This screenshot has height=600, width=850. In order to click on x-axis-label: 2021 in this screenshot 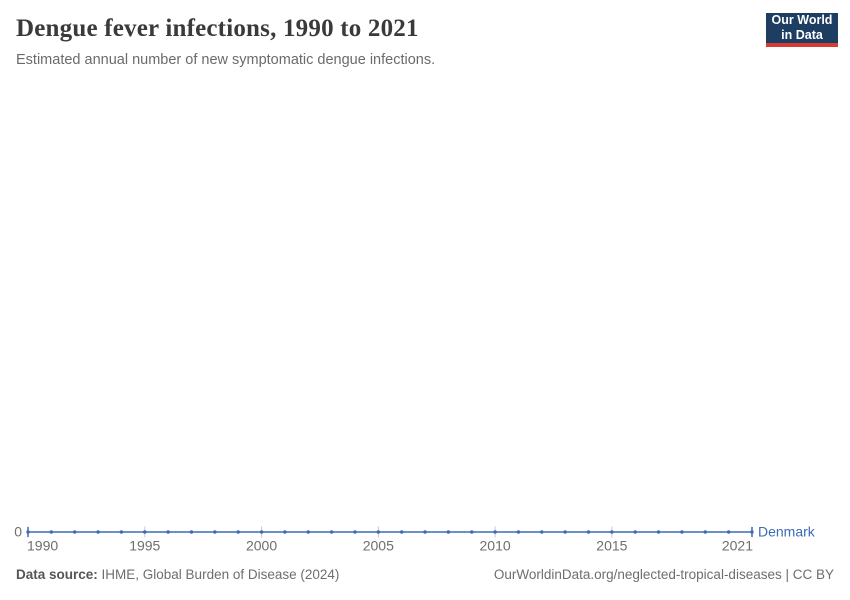, I will do `click(737, 546)`.